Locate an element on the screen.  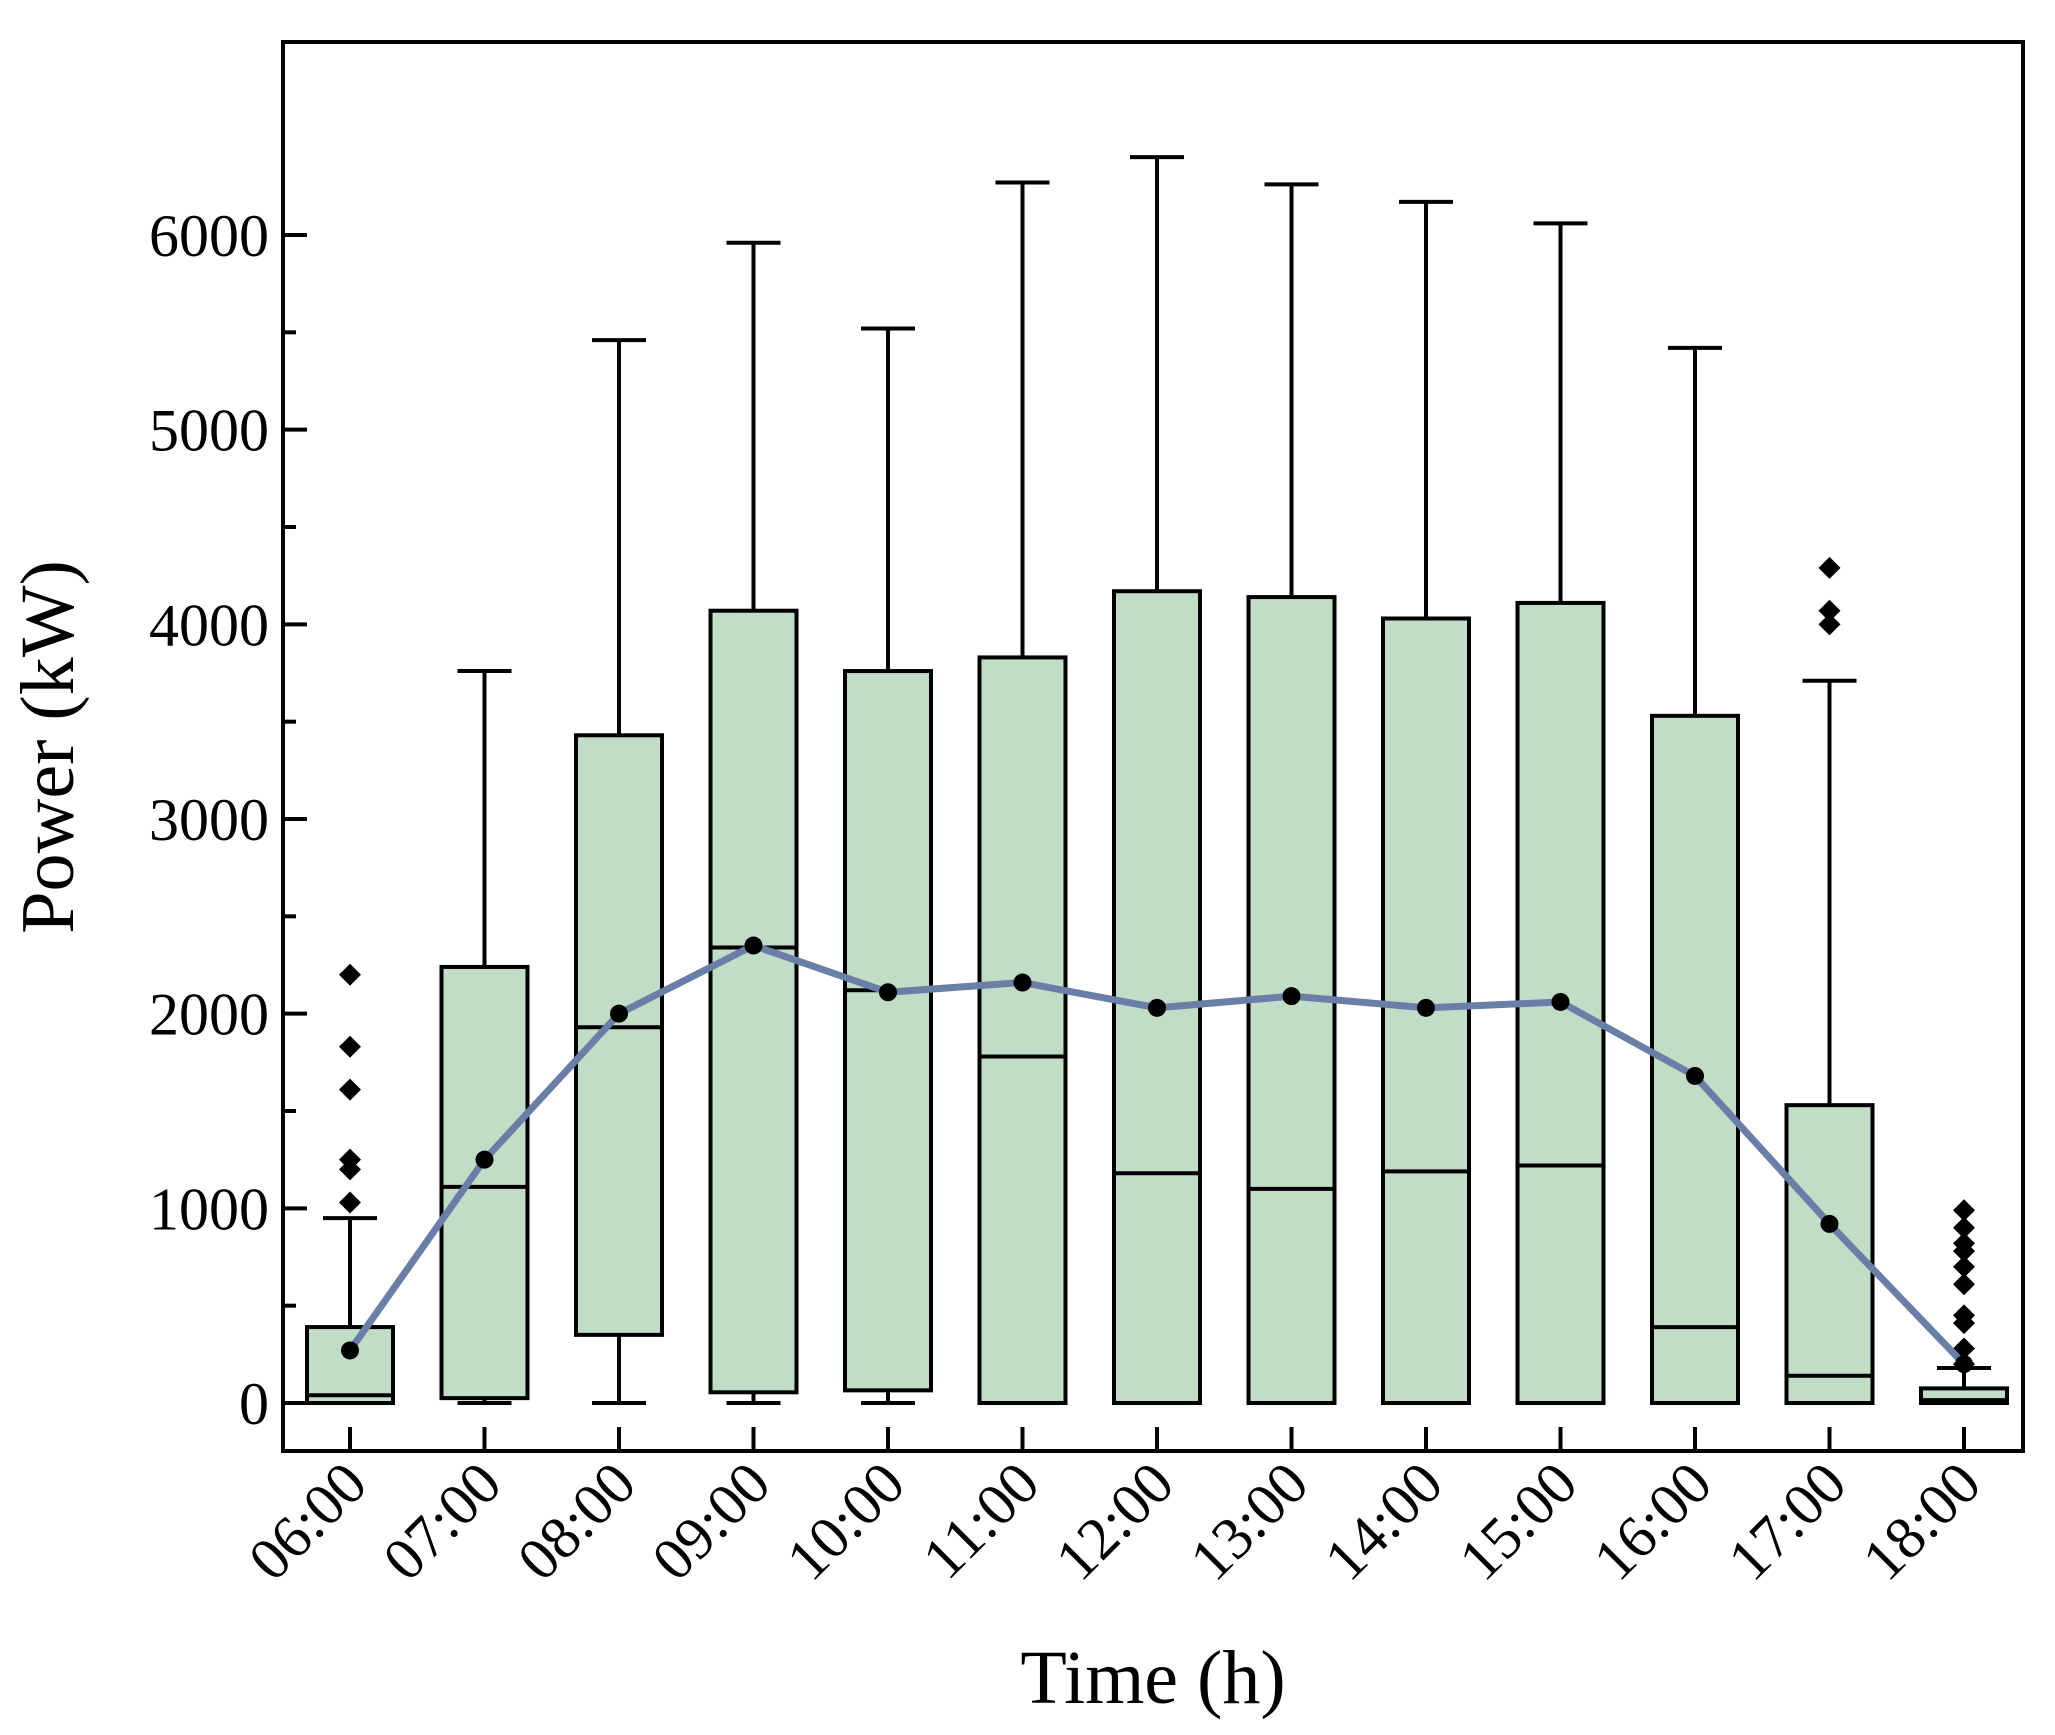
box-16:00 is located at coordinates (1695, 875).